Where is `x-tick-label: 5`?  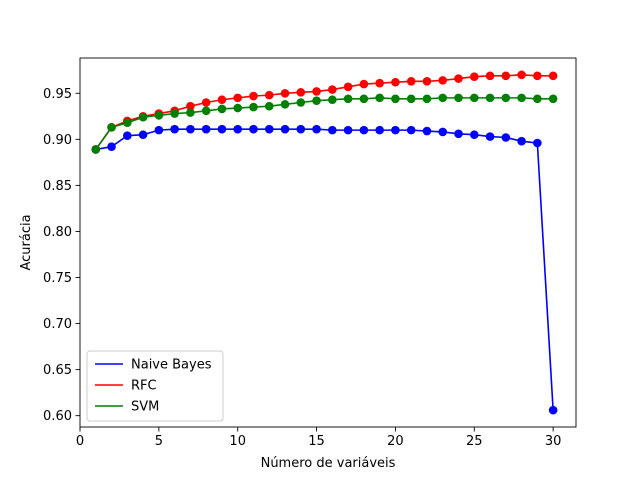
x-tick-label: 5 is located at coordinates (159, 441).